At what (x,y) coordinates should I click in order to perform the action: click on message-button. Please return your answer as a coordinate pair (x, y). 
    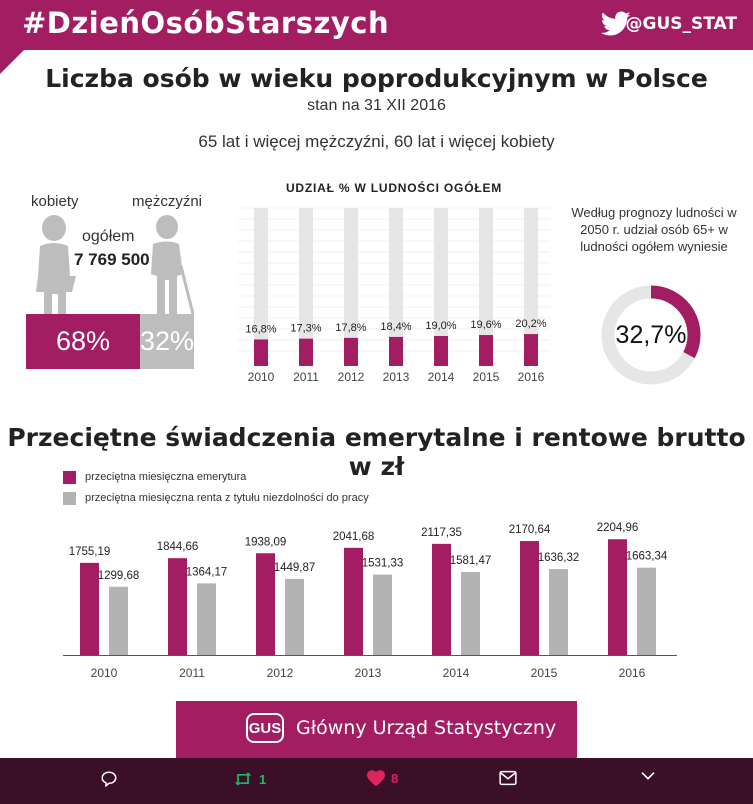
    Looking at the image, I should click on (508, 778).